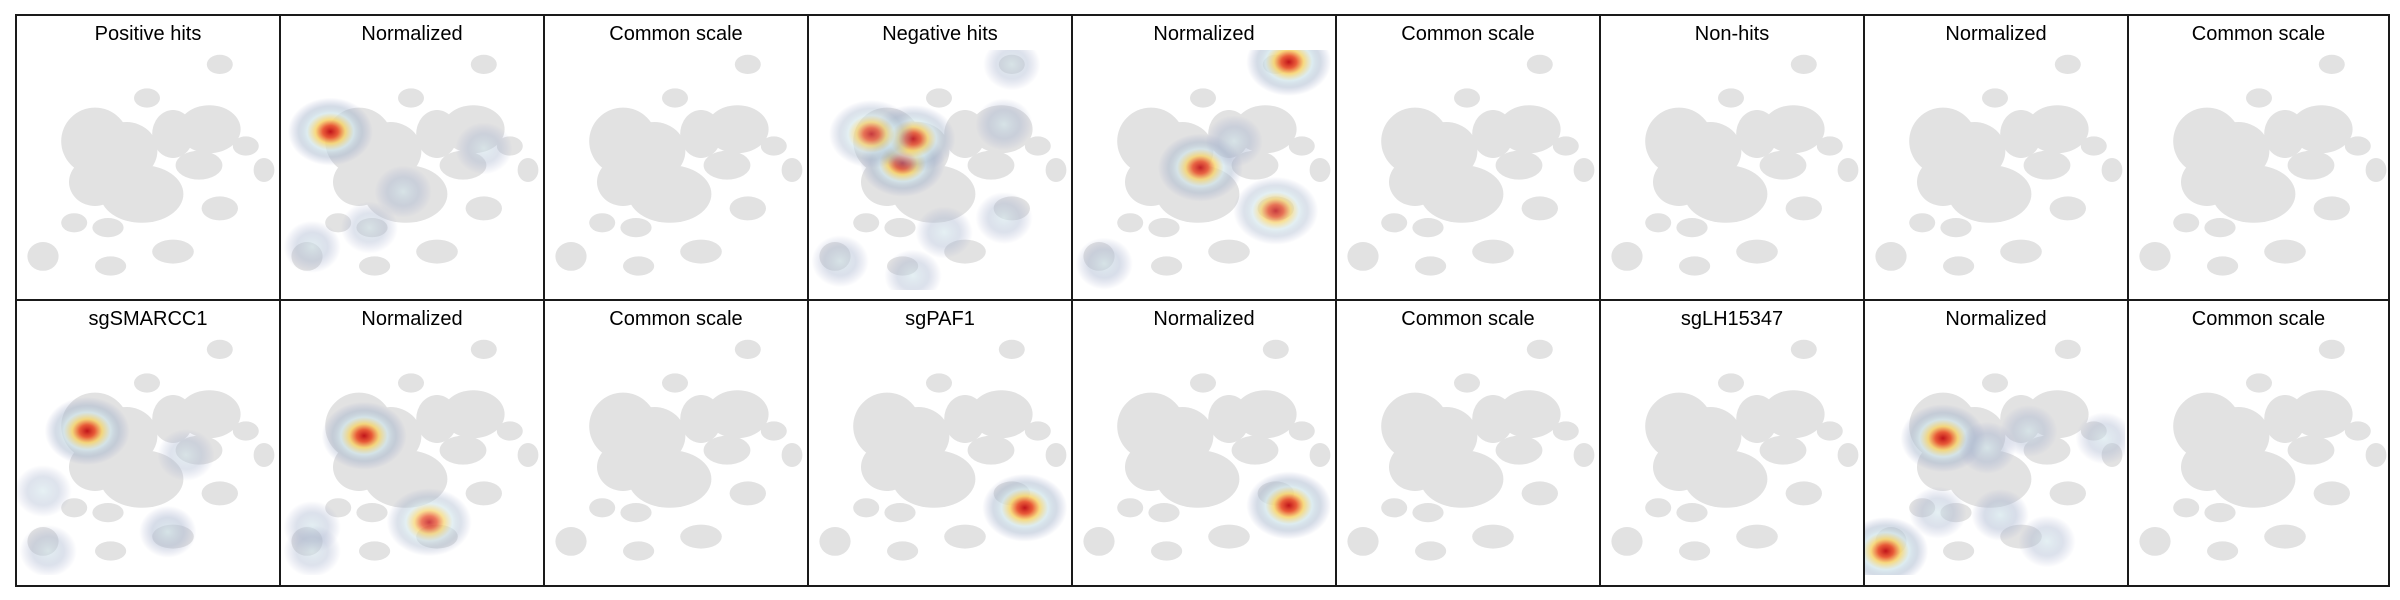  I want to click on panel-r2-c8: Normalized, so click(1996, 443).